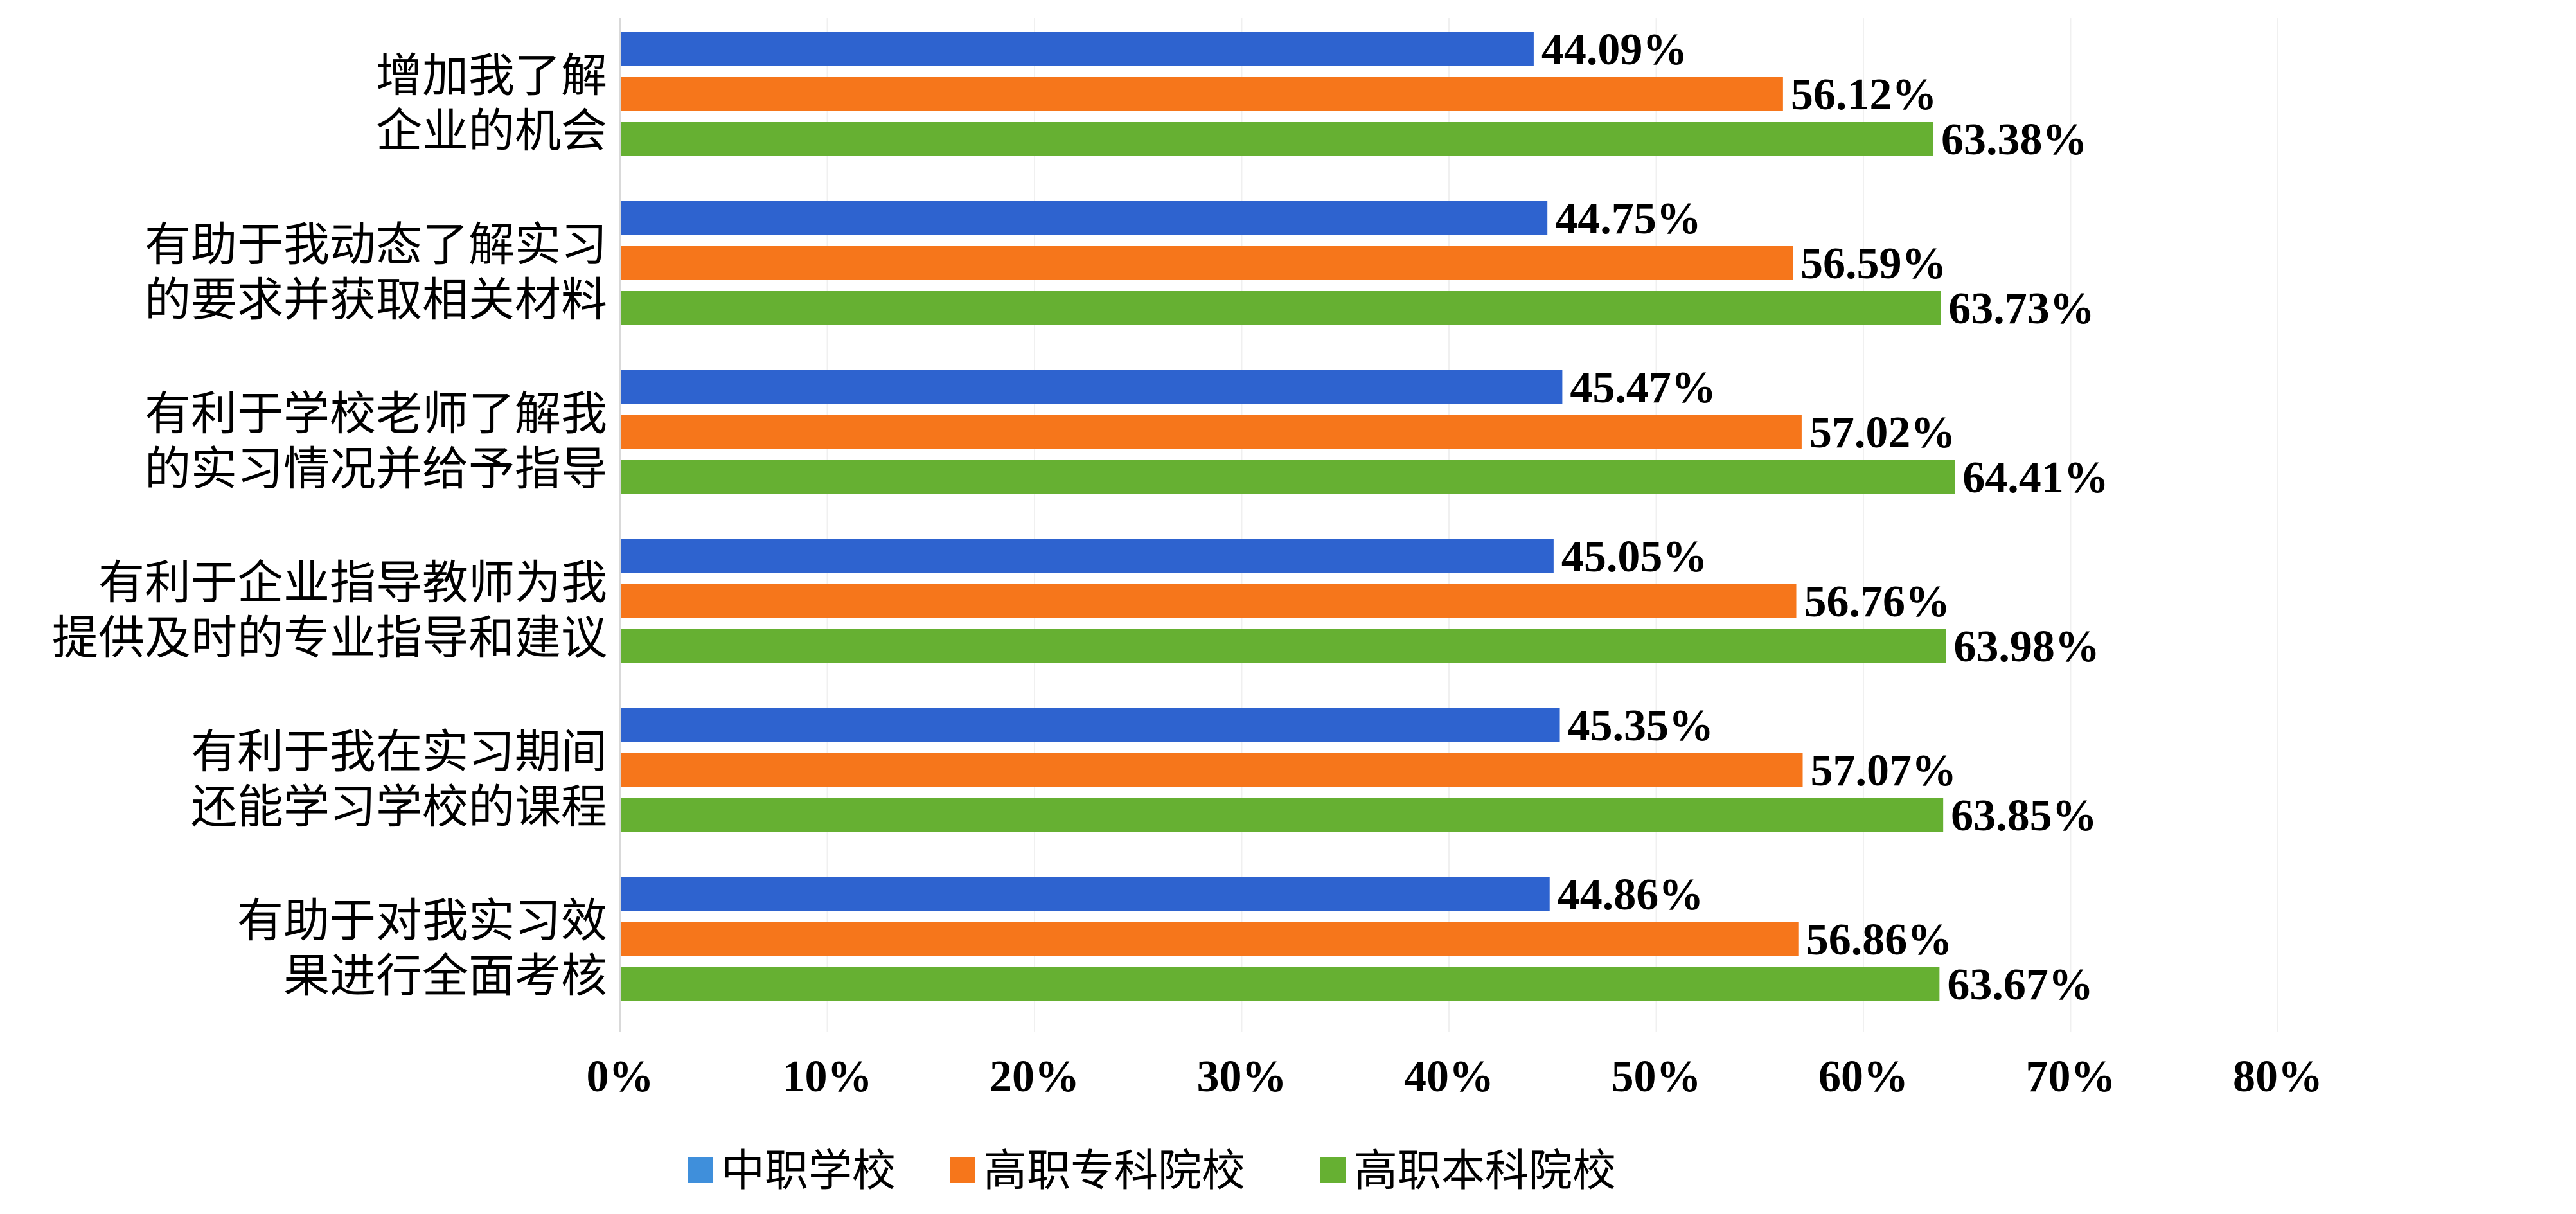 This screenshot has height=1214, width=2576. What do you see at coordinates (828, 1077) in the screenshot?
I see `x-tick-label: 10%` at bounding box center [828, 1077].